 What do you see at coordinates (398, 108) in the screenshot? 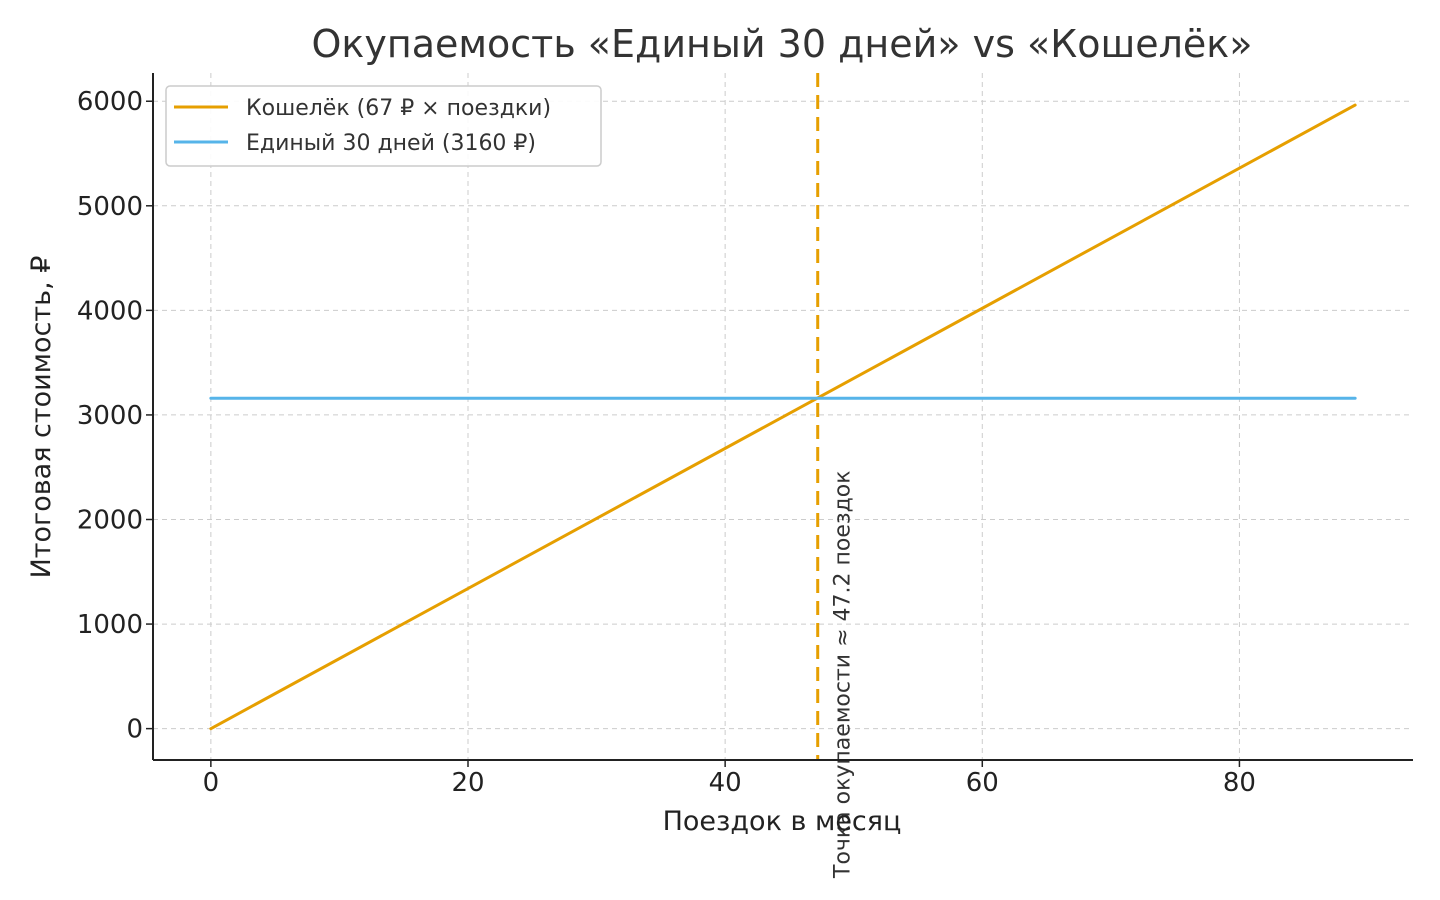
I see `legend-label-0: Кошелёк (67 ₽ × поездки)` at bounding box center [398, 108].